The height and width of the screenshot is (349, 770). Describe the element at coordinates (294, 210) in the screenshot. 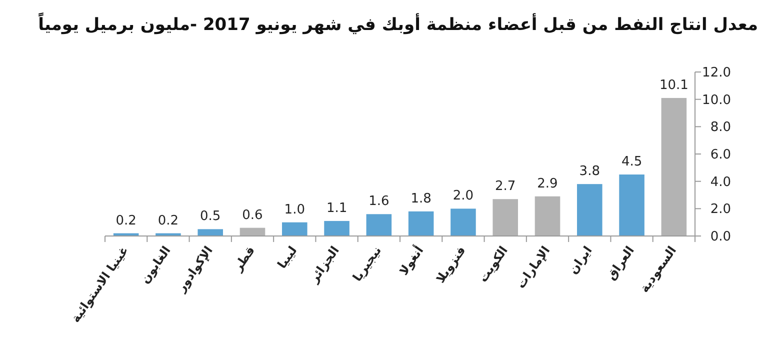

I see `data-label: 1.0` at that location.